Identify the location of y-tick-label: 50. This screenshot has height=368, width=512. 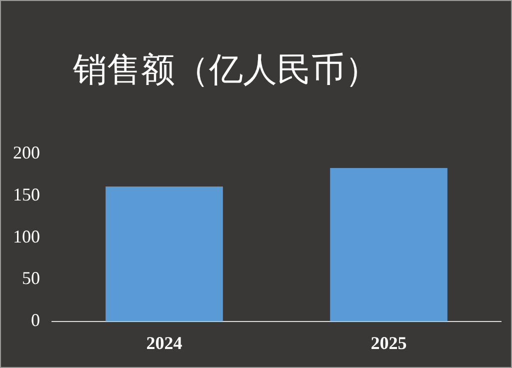
(31, 278).